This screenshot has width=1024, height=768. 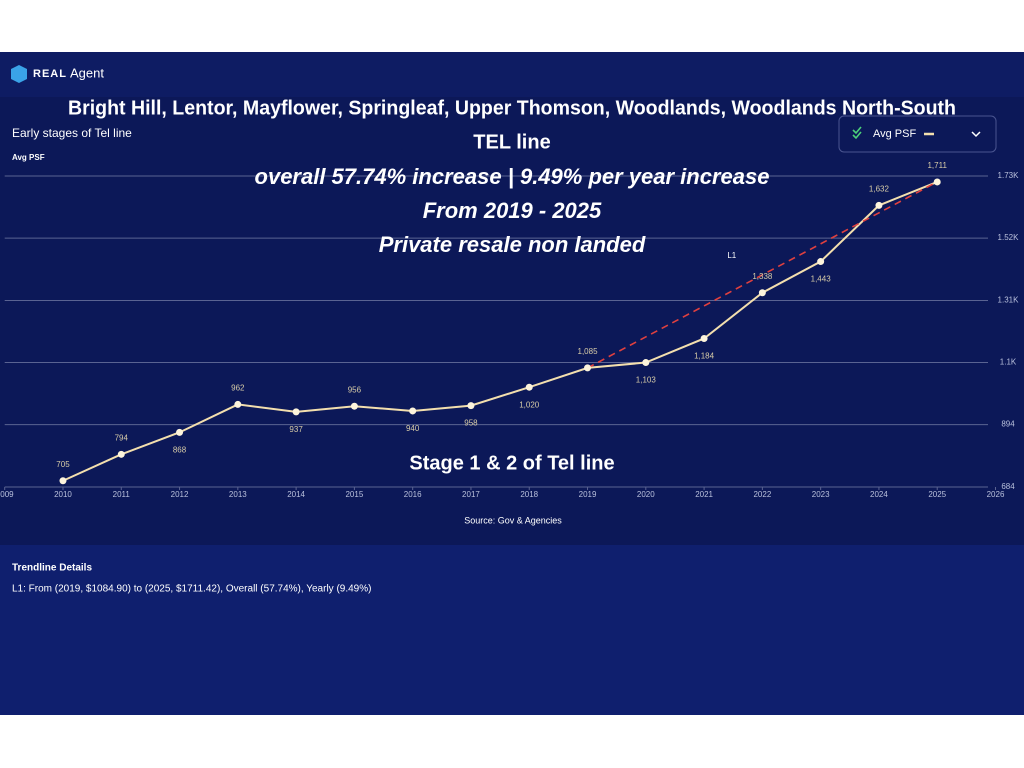 I want to click on data-label: 1,184, so click(x=704, y=356).